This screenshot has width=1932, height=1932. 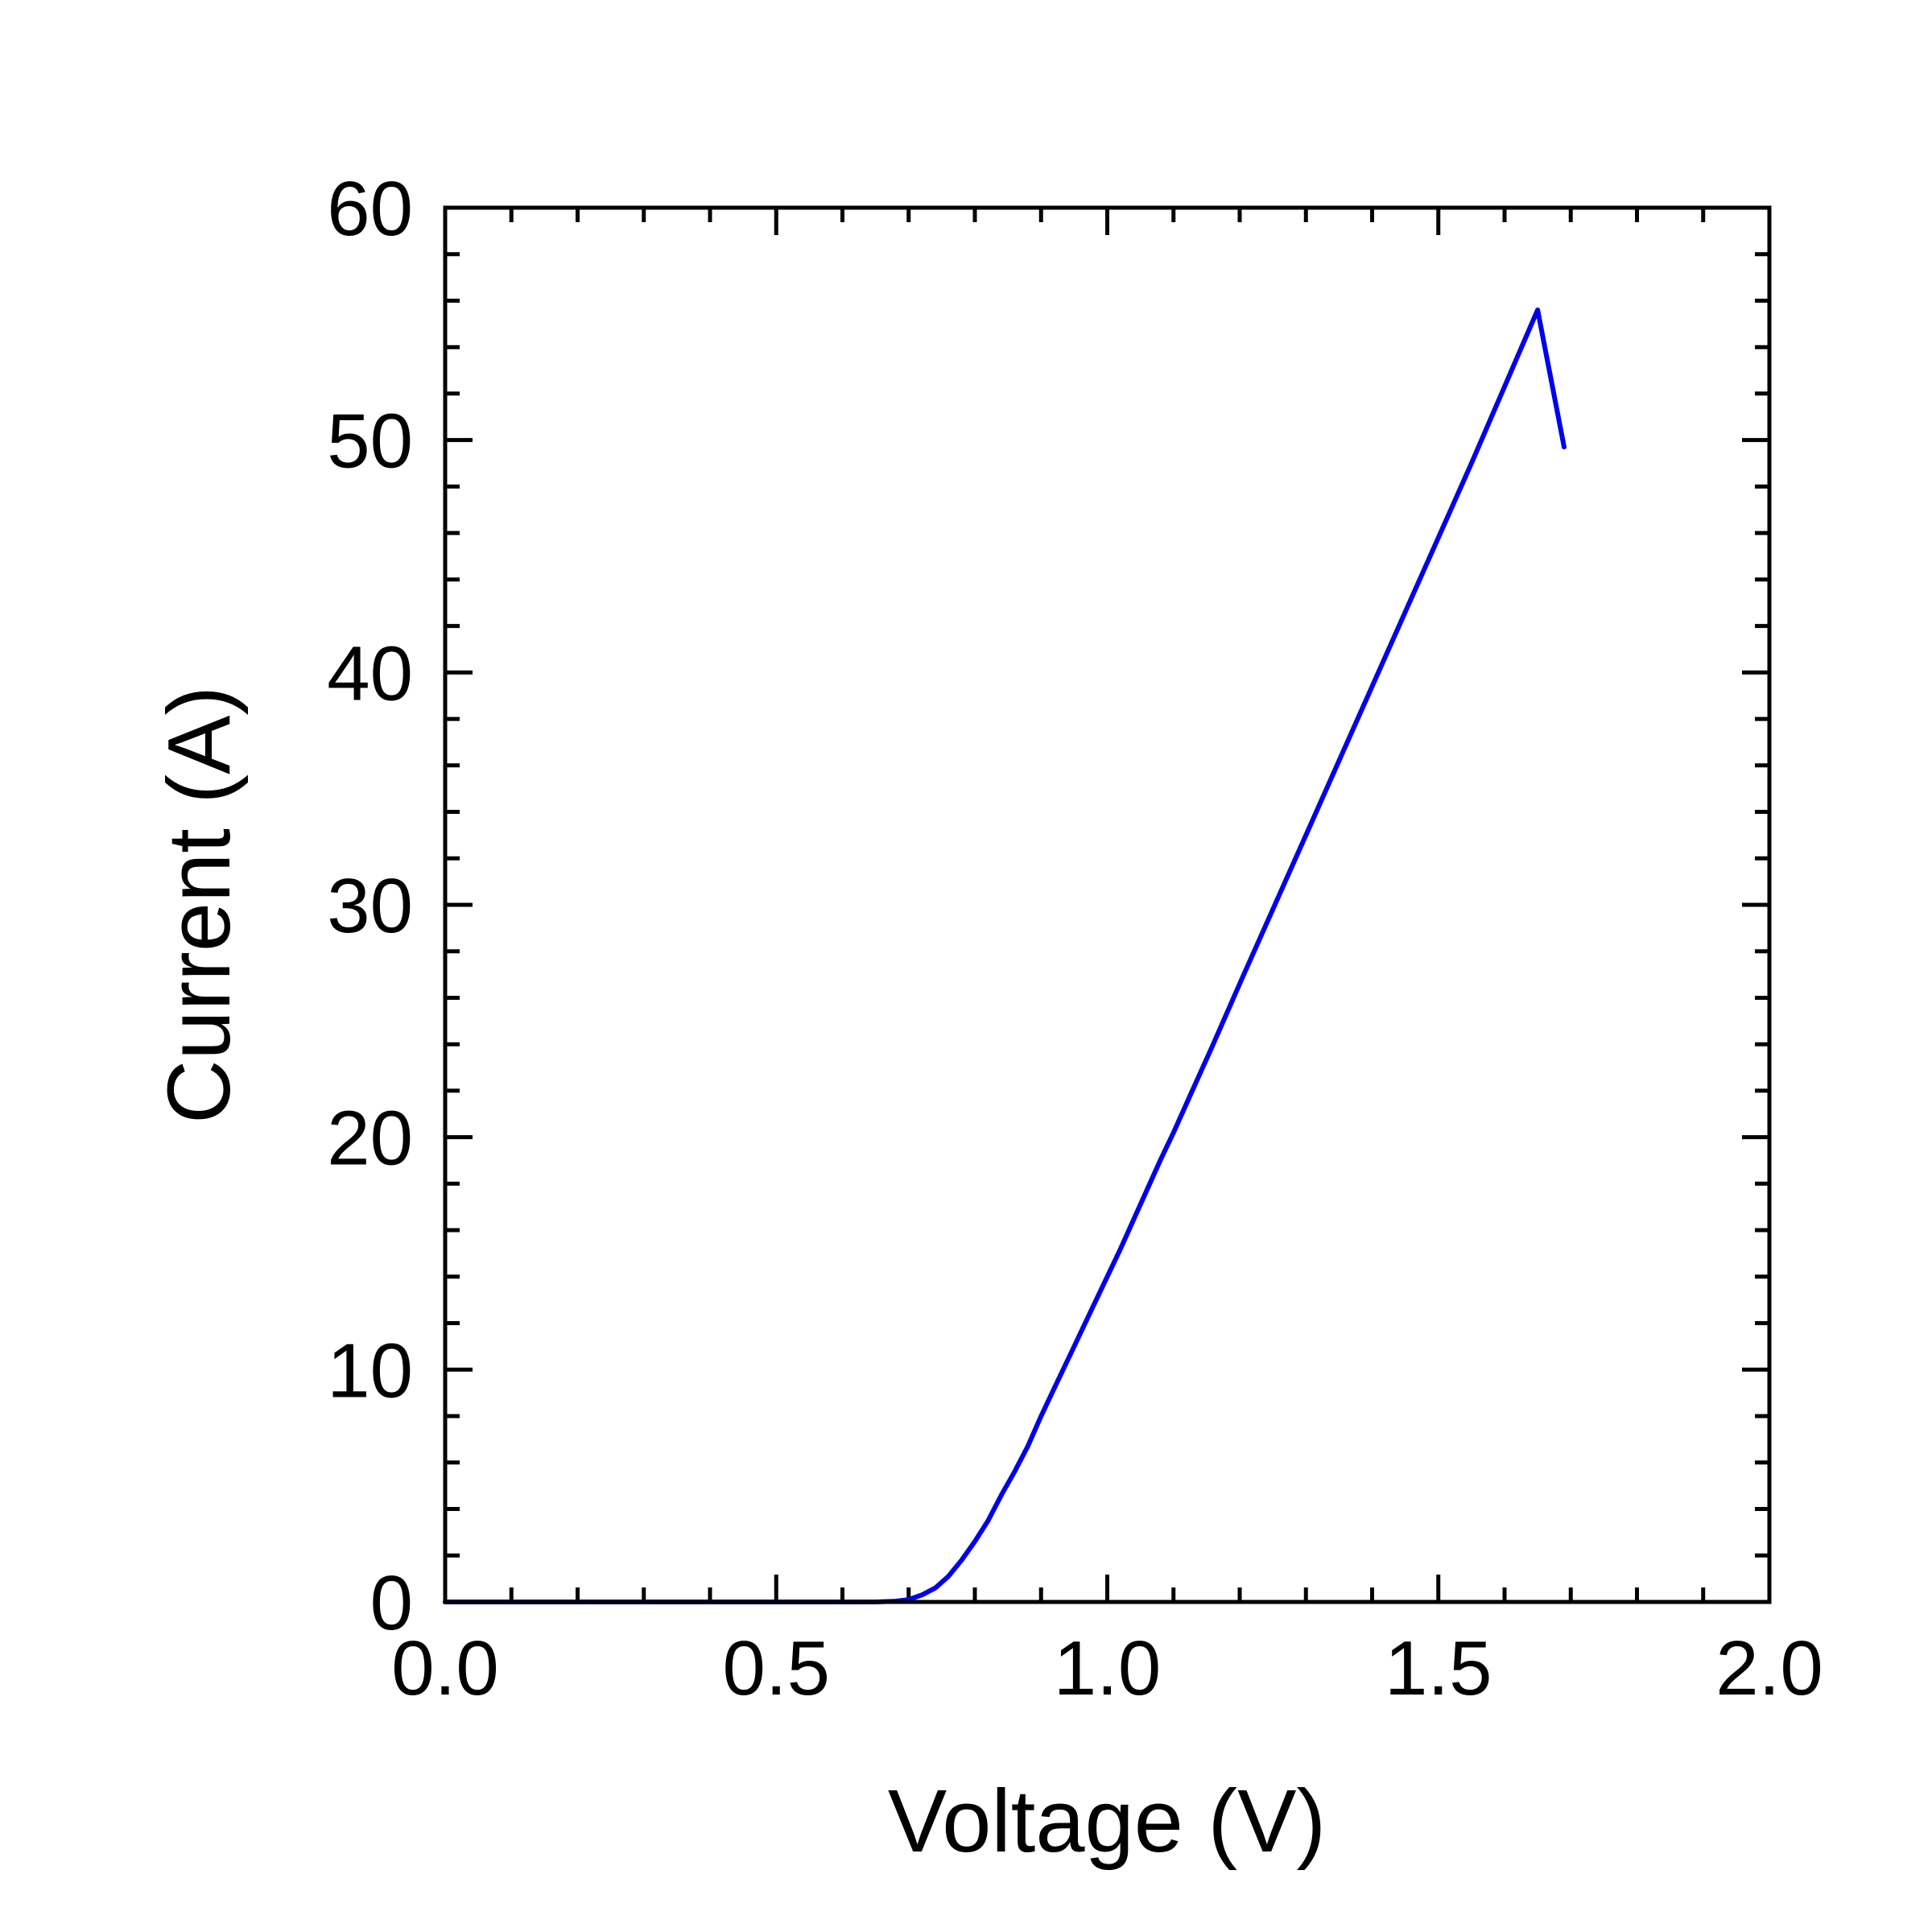 I want to click on x-axis-title: Voltage (V), so click(x=1107, y=1821).